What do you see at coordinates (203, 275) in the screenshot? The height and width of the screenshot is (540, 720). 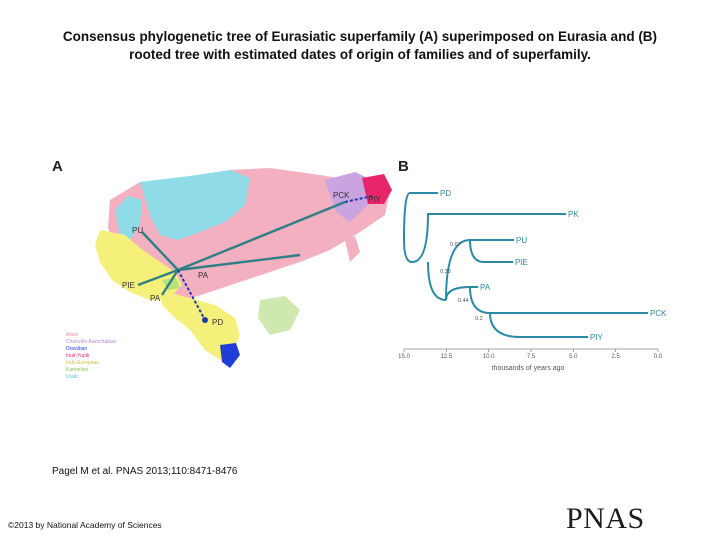 I see `map-node-pa-central: PA` at bounding box center [203, 275].